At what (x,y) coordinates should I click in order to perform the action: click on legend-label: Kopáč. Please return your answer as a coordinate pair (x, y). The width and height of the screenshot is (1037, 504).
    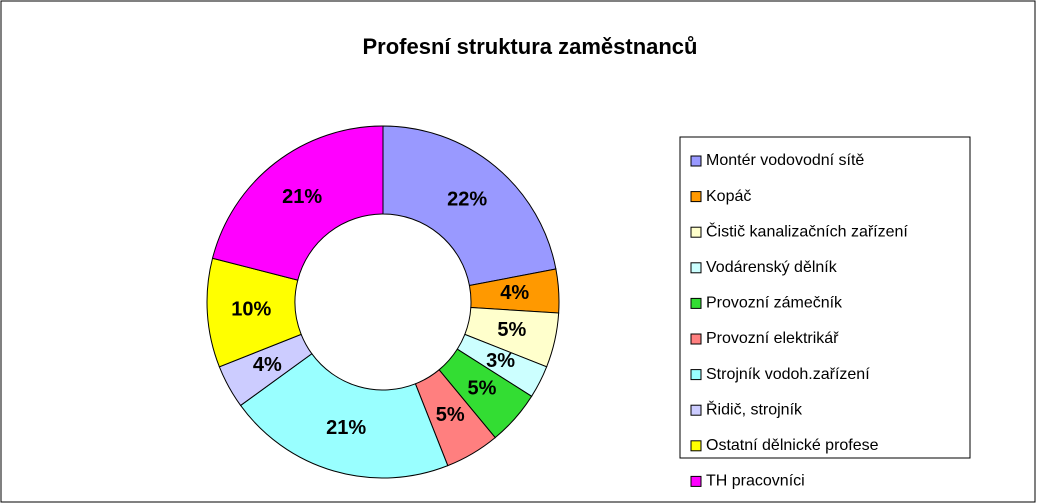
    Looking at the image, I should click on (728, 196).